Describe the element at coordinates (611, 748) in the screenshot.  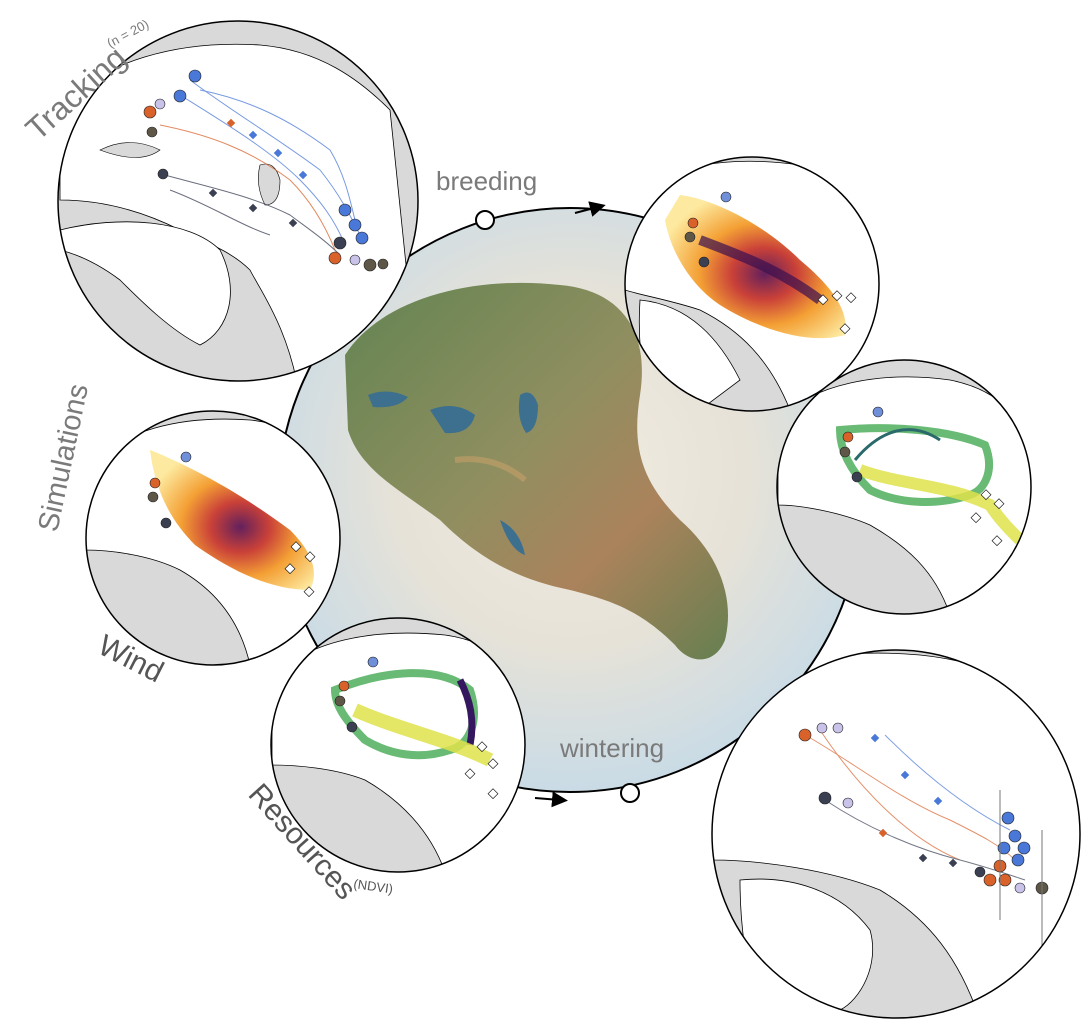
I see `label-wintering: wintering` at that location.